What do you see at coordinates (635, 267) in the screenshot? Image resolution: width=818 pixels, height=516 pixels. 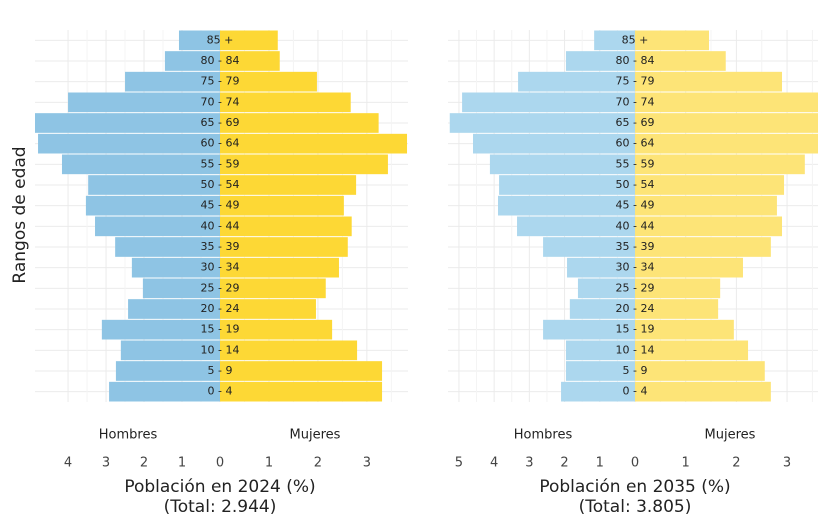 I see `age-label: 30 - 34` at bounding box center [635, 267].